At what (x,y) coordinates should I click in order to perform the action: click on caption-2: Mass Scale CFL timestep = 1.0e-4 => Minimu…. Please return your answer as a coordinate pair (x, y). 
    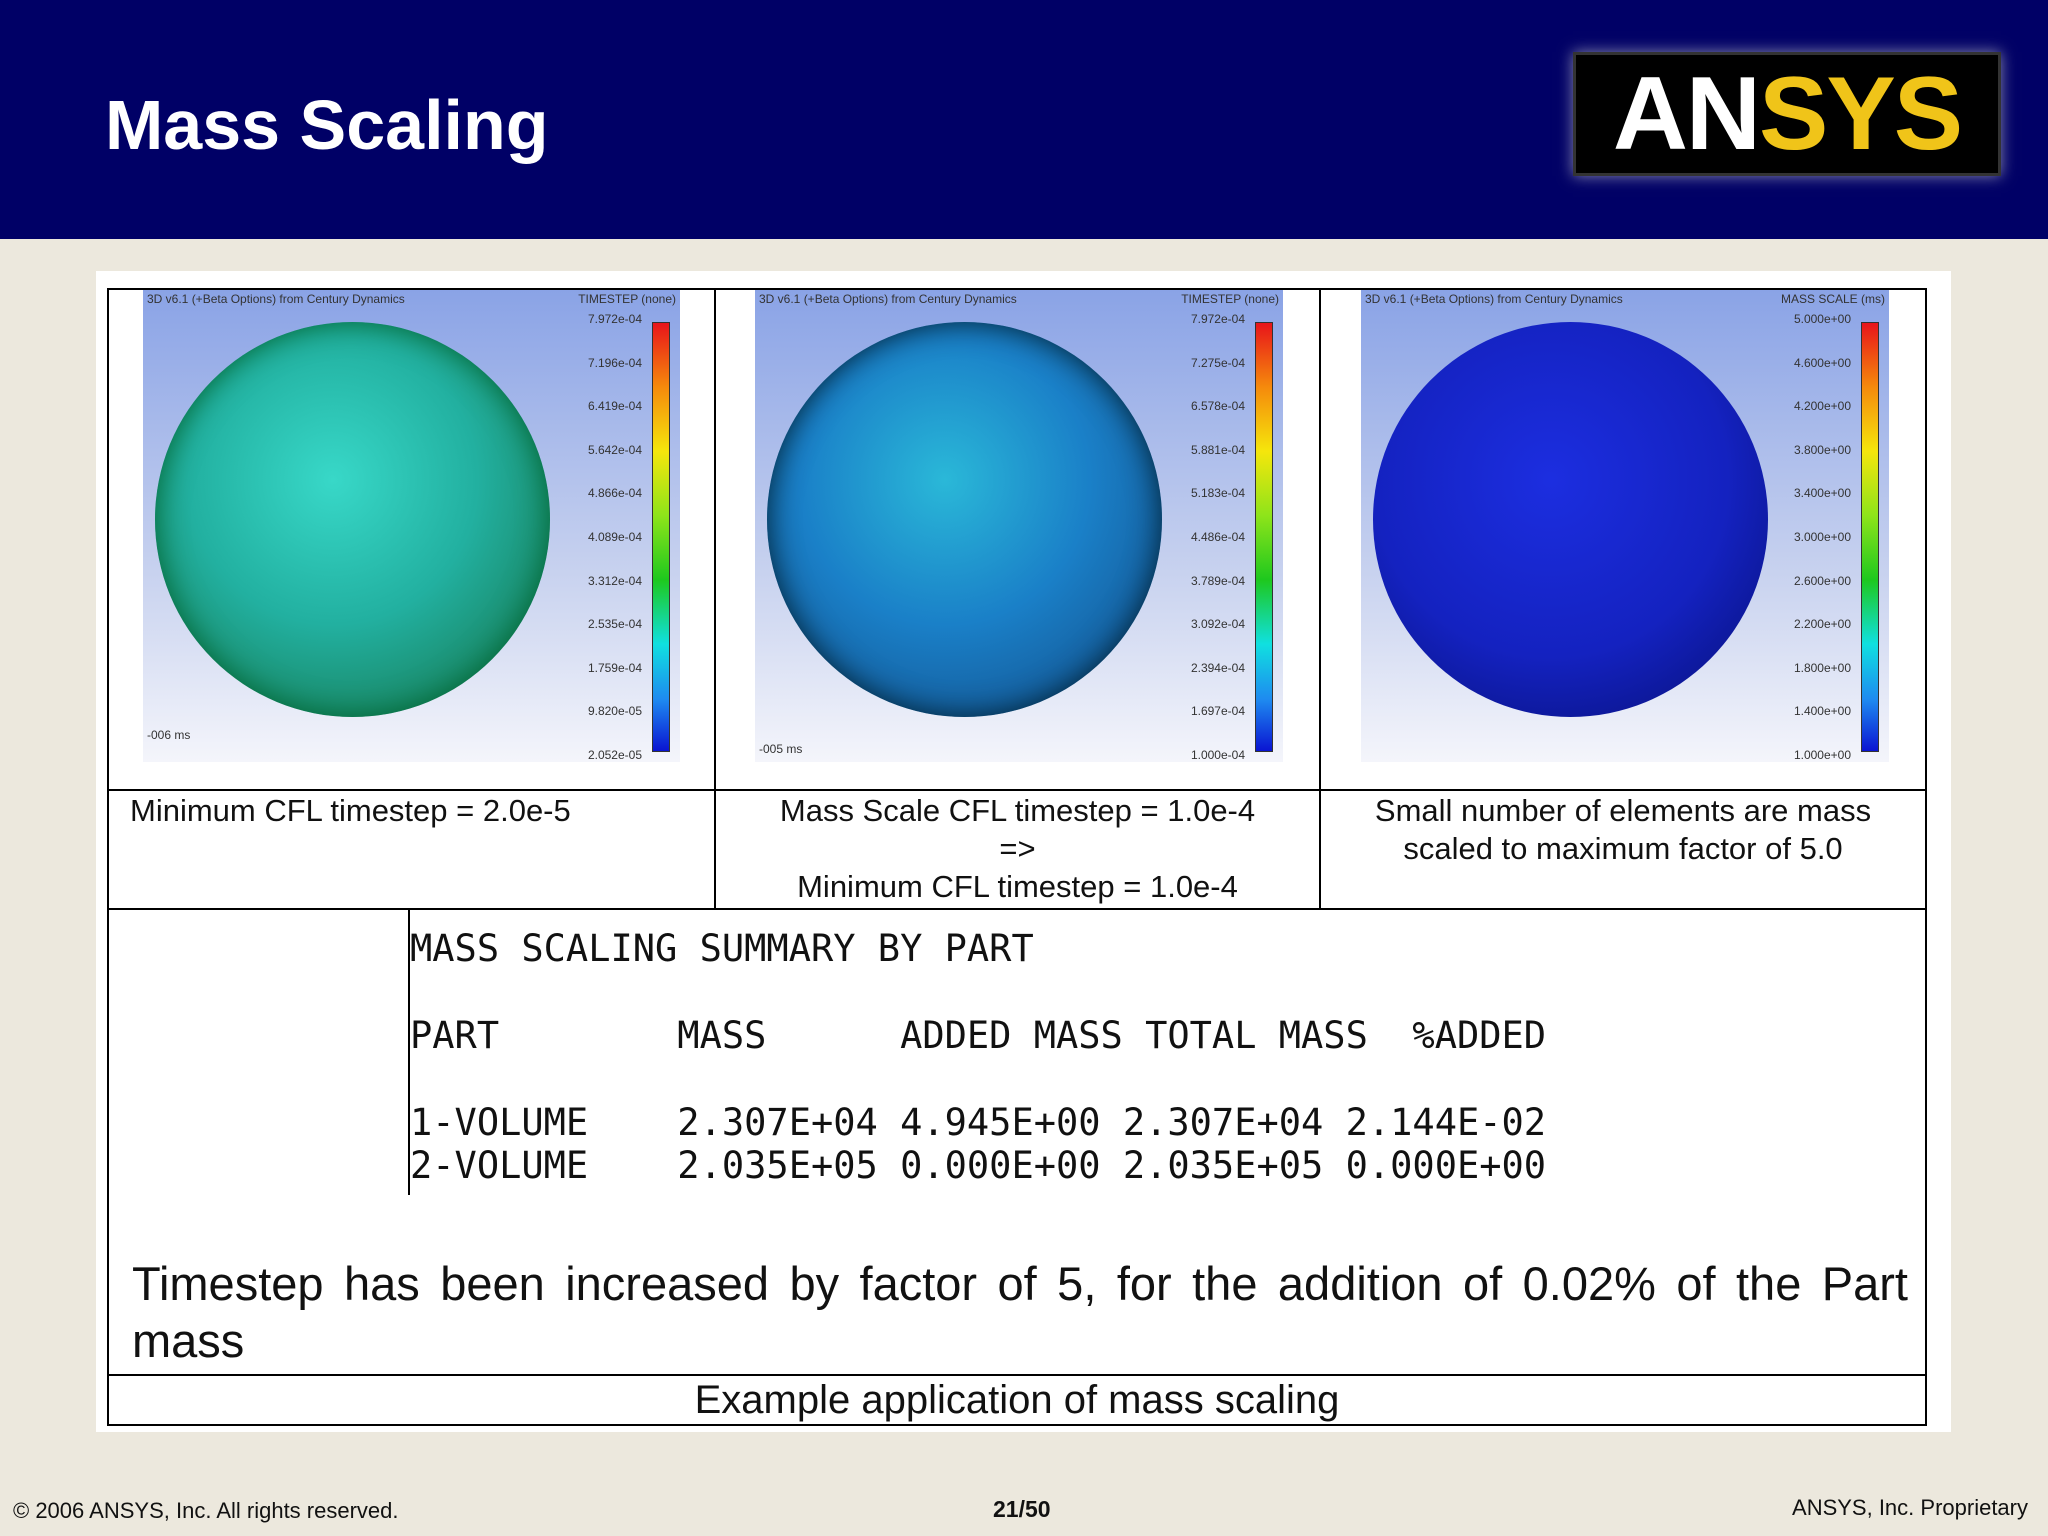
    Looking at the image, I should click on (1017, 848).